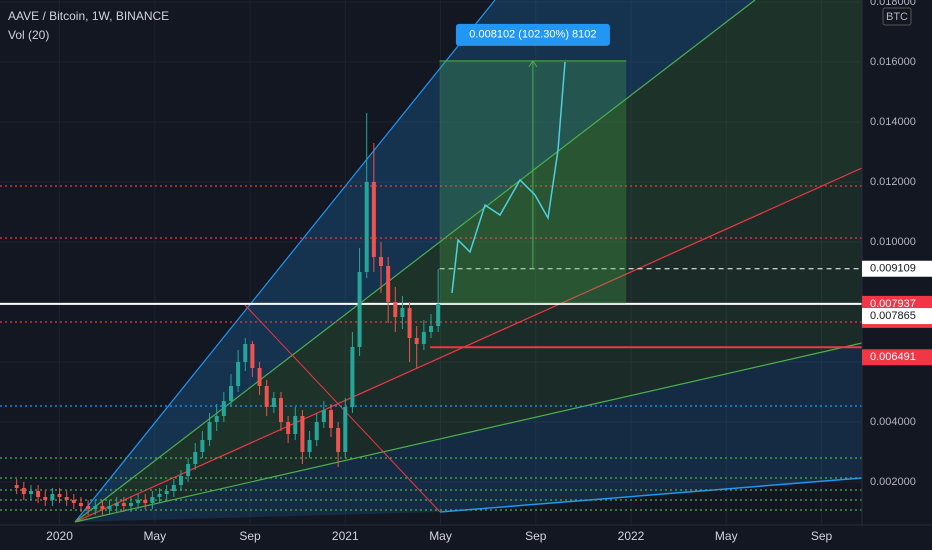 The image size is (932, 550). What do you see at coordinates (88, 16) in the screenshot?
I see `chart-title: AAVE / Bitcoin, 1W, BINANCE` at bounding box center [88, 16].